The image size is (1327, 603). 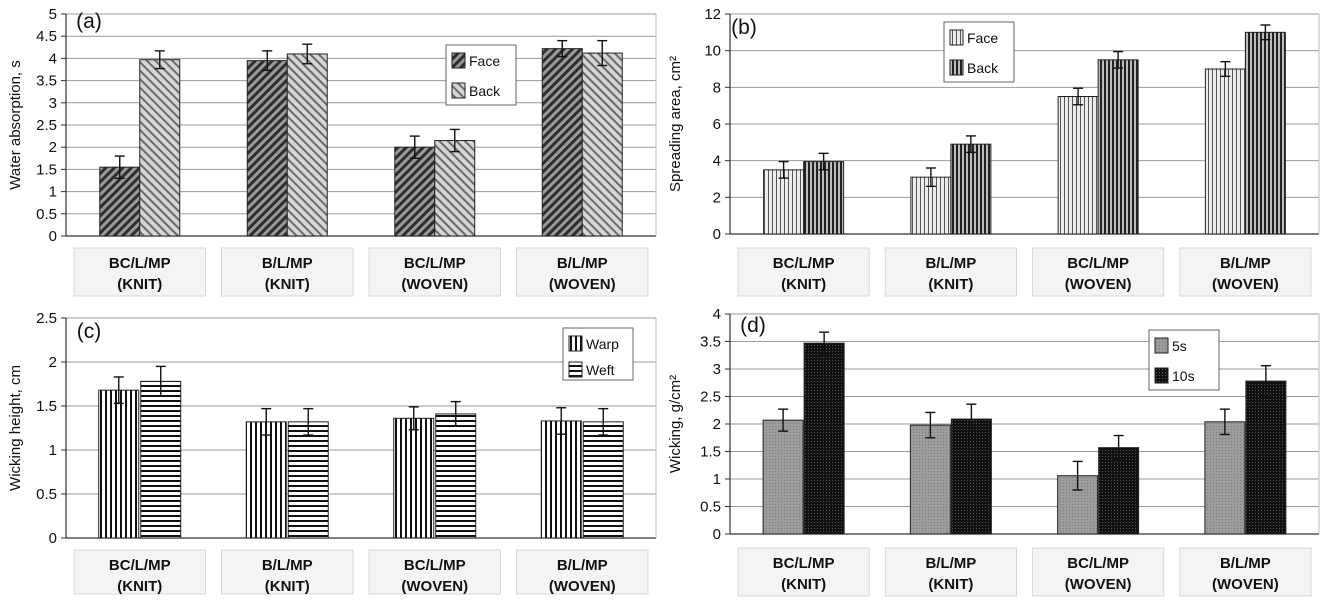 What do you see at coordinates (1245, 263) in the screenshot?
I see `x-tick-label-line1: B/L/MP` at bounding box center [1245, 263].